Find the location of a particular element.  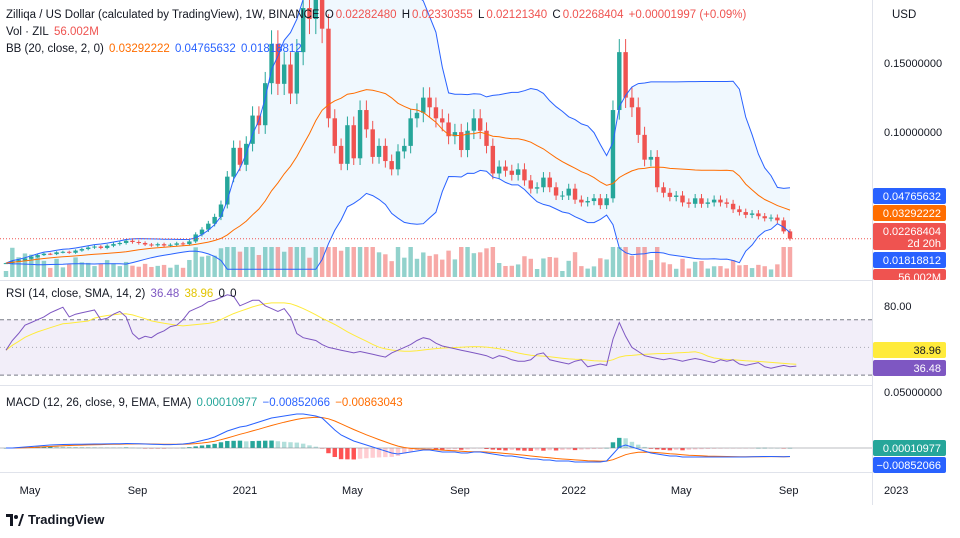

bb-lower-badge-text: 0.01818812 is located at coordinates (912, 261).